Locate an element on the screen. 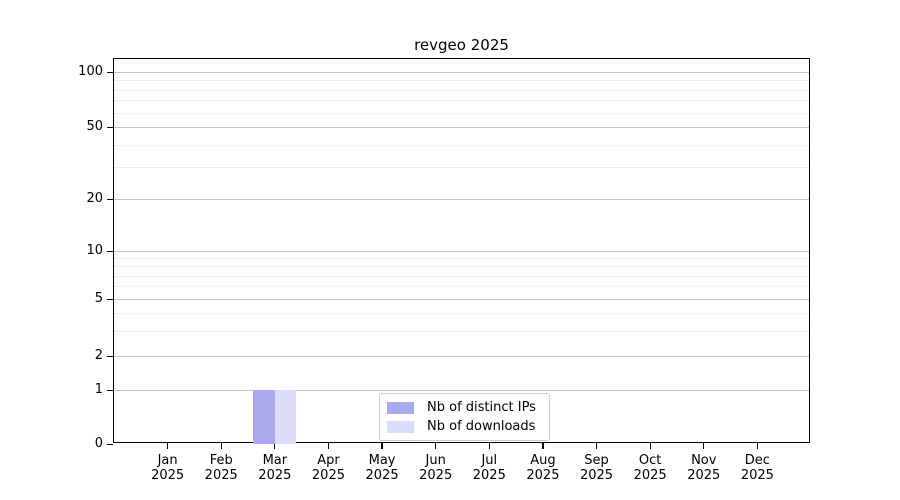  x-tick-label: Nov 2025 is located at coordinates (704, 468).